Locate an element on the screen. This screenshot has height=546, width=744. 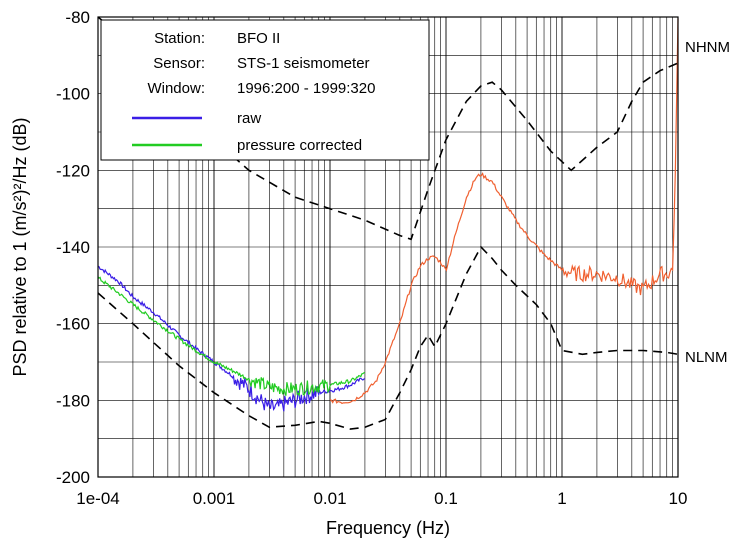
legend-window-key: Window: is located at coordinates (176, 88).